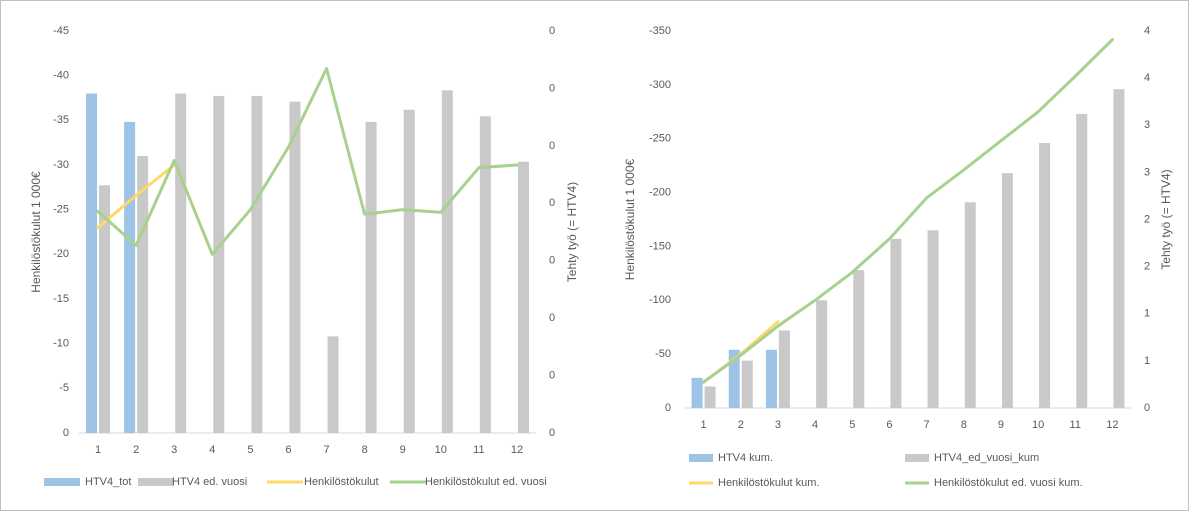 This screenshot has width=1190, height=513. Describe the element at coordinates (660, 85) in the screenshot. I see `y-tick-label: -300` at that location.